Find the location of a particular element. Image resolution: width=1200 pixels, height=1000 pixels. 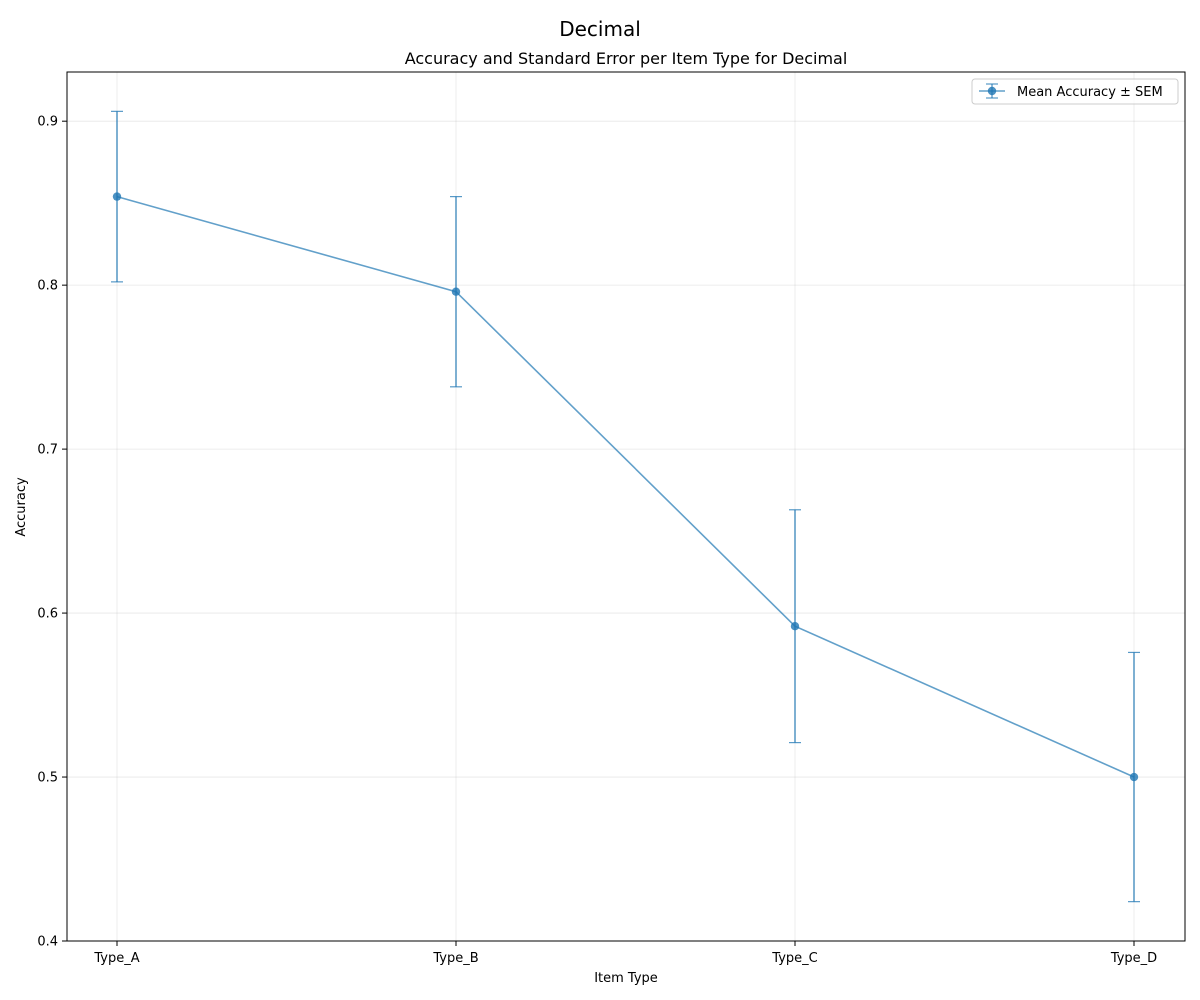

legend: Mean Accuracy ± SEM is located at coordinates (1075, 91).